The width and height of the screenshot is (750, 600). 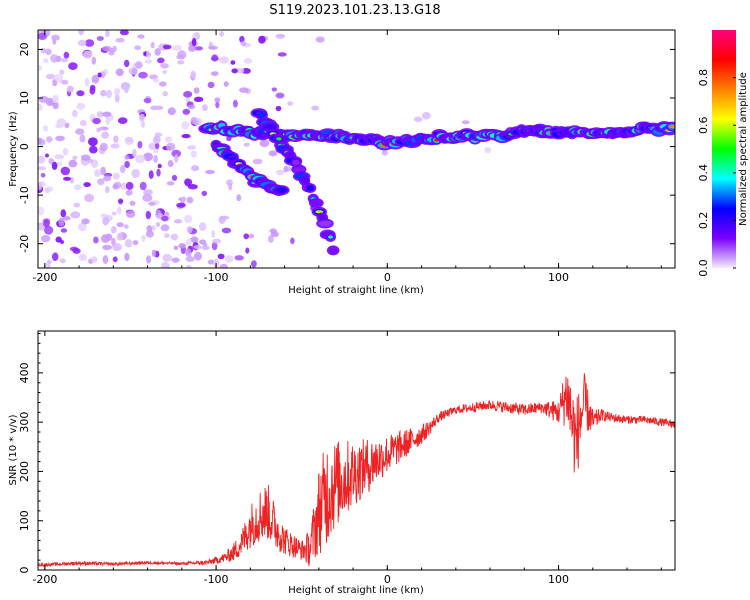 What do you see at coordinates (13, 149) in the screenshot?
I see `spectrogram-y-axis-title: Frequency (Hz)` at bounding box center [13, 149].